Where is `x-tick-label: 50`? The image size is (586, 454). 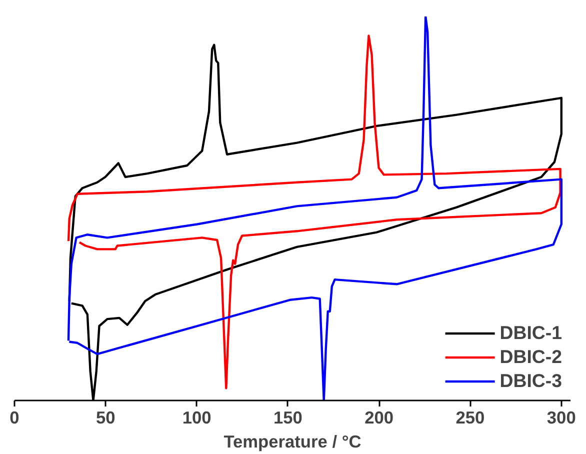
x-tick-label: 50 is located at coordinates (106, 418).